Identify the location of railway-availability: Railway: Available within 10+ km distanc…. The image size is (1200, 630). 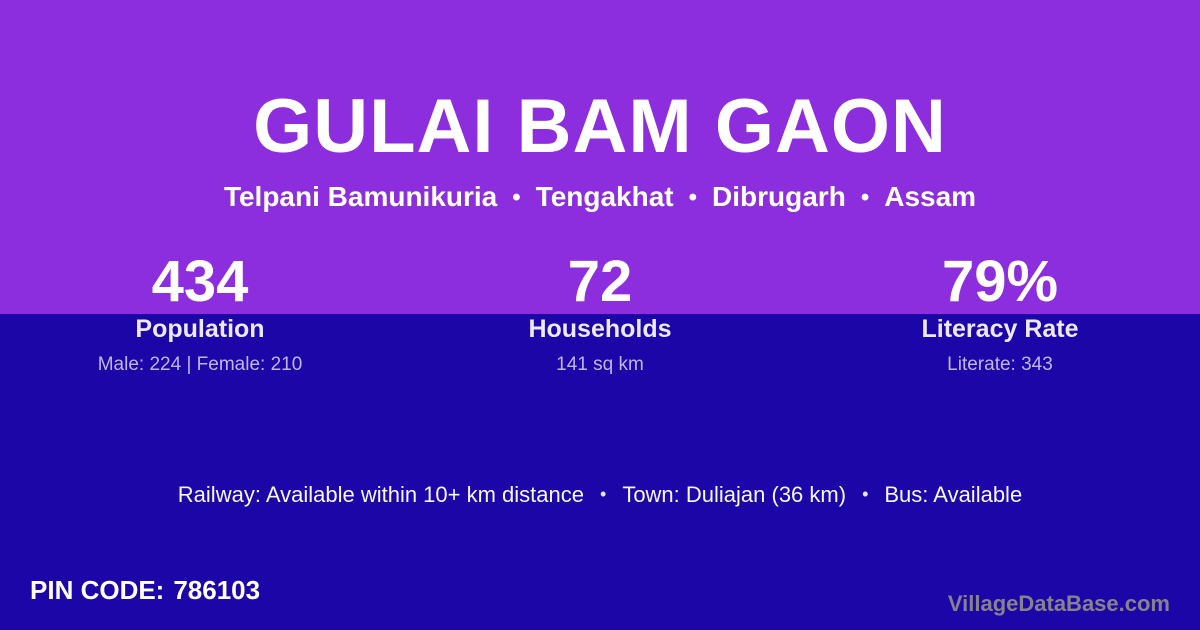
(380, 494).